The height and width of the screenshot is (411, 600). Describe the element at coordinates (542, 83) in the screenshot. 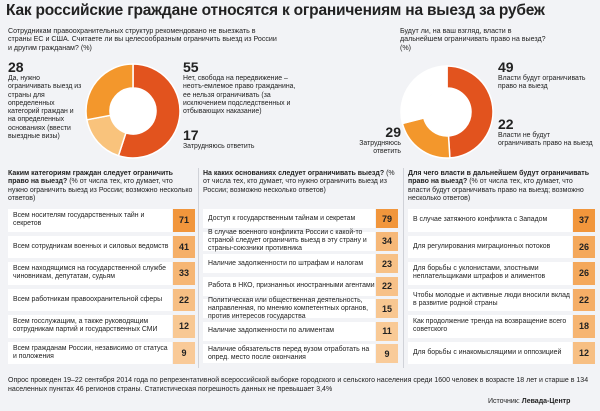

I see `donut2-will-text: Власти будут ограничивать право на выезд` at that location.